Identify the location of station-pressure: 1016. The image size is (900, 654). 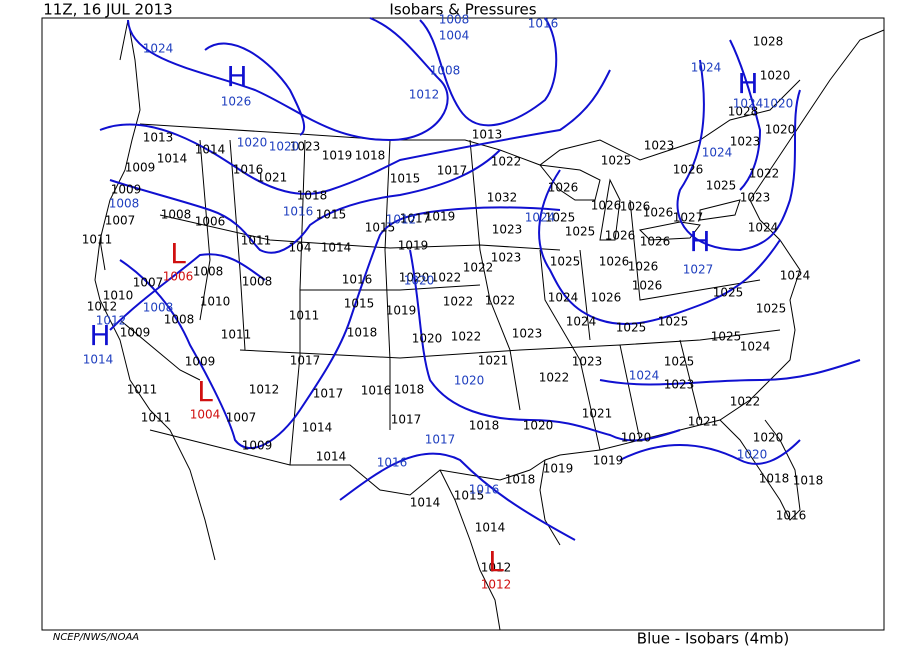
(791, 516).